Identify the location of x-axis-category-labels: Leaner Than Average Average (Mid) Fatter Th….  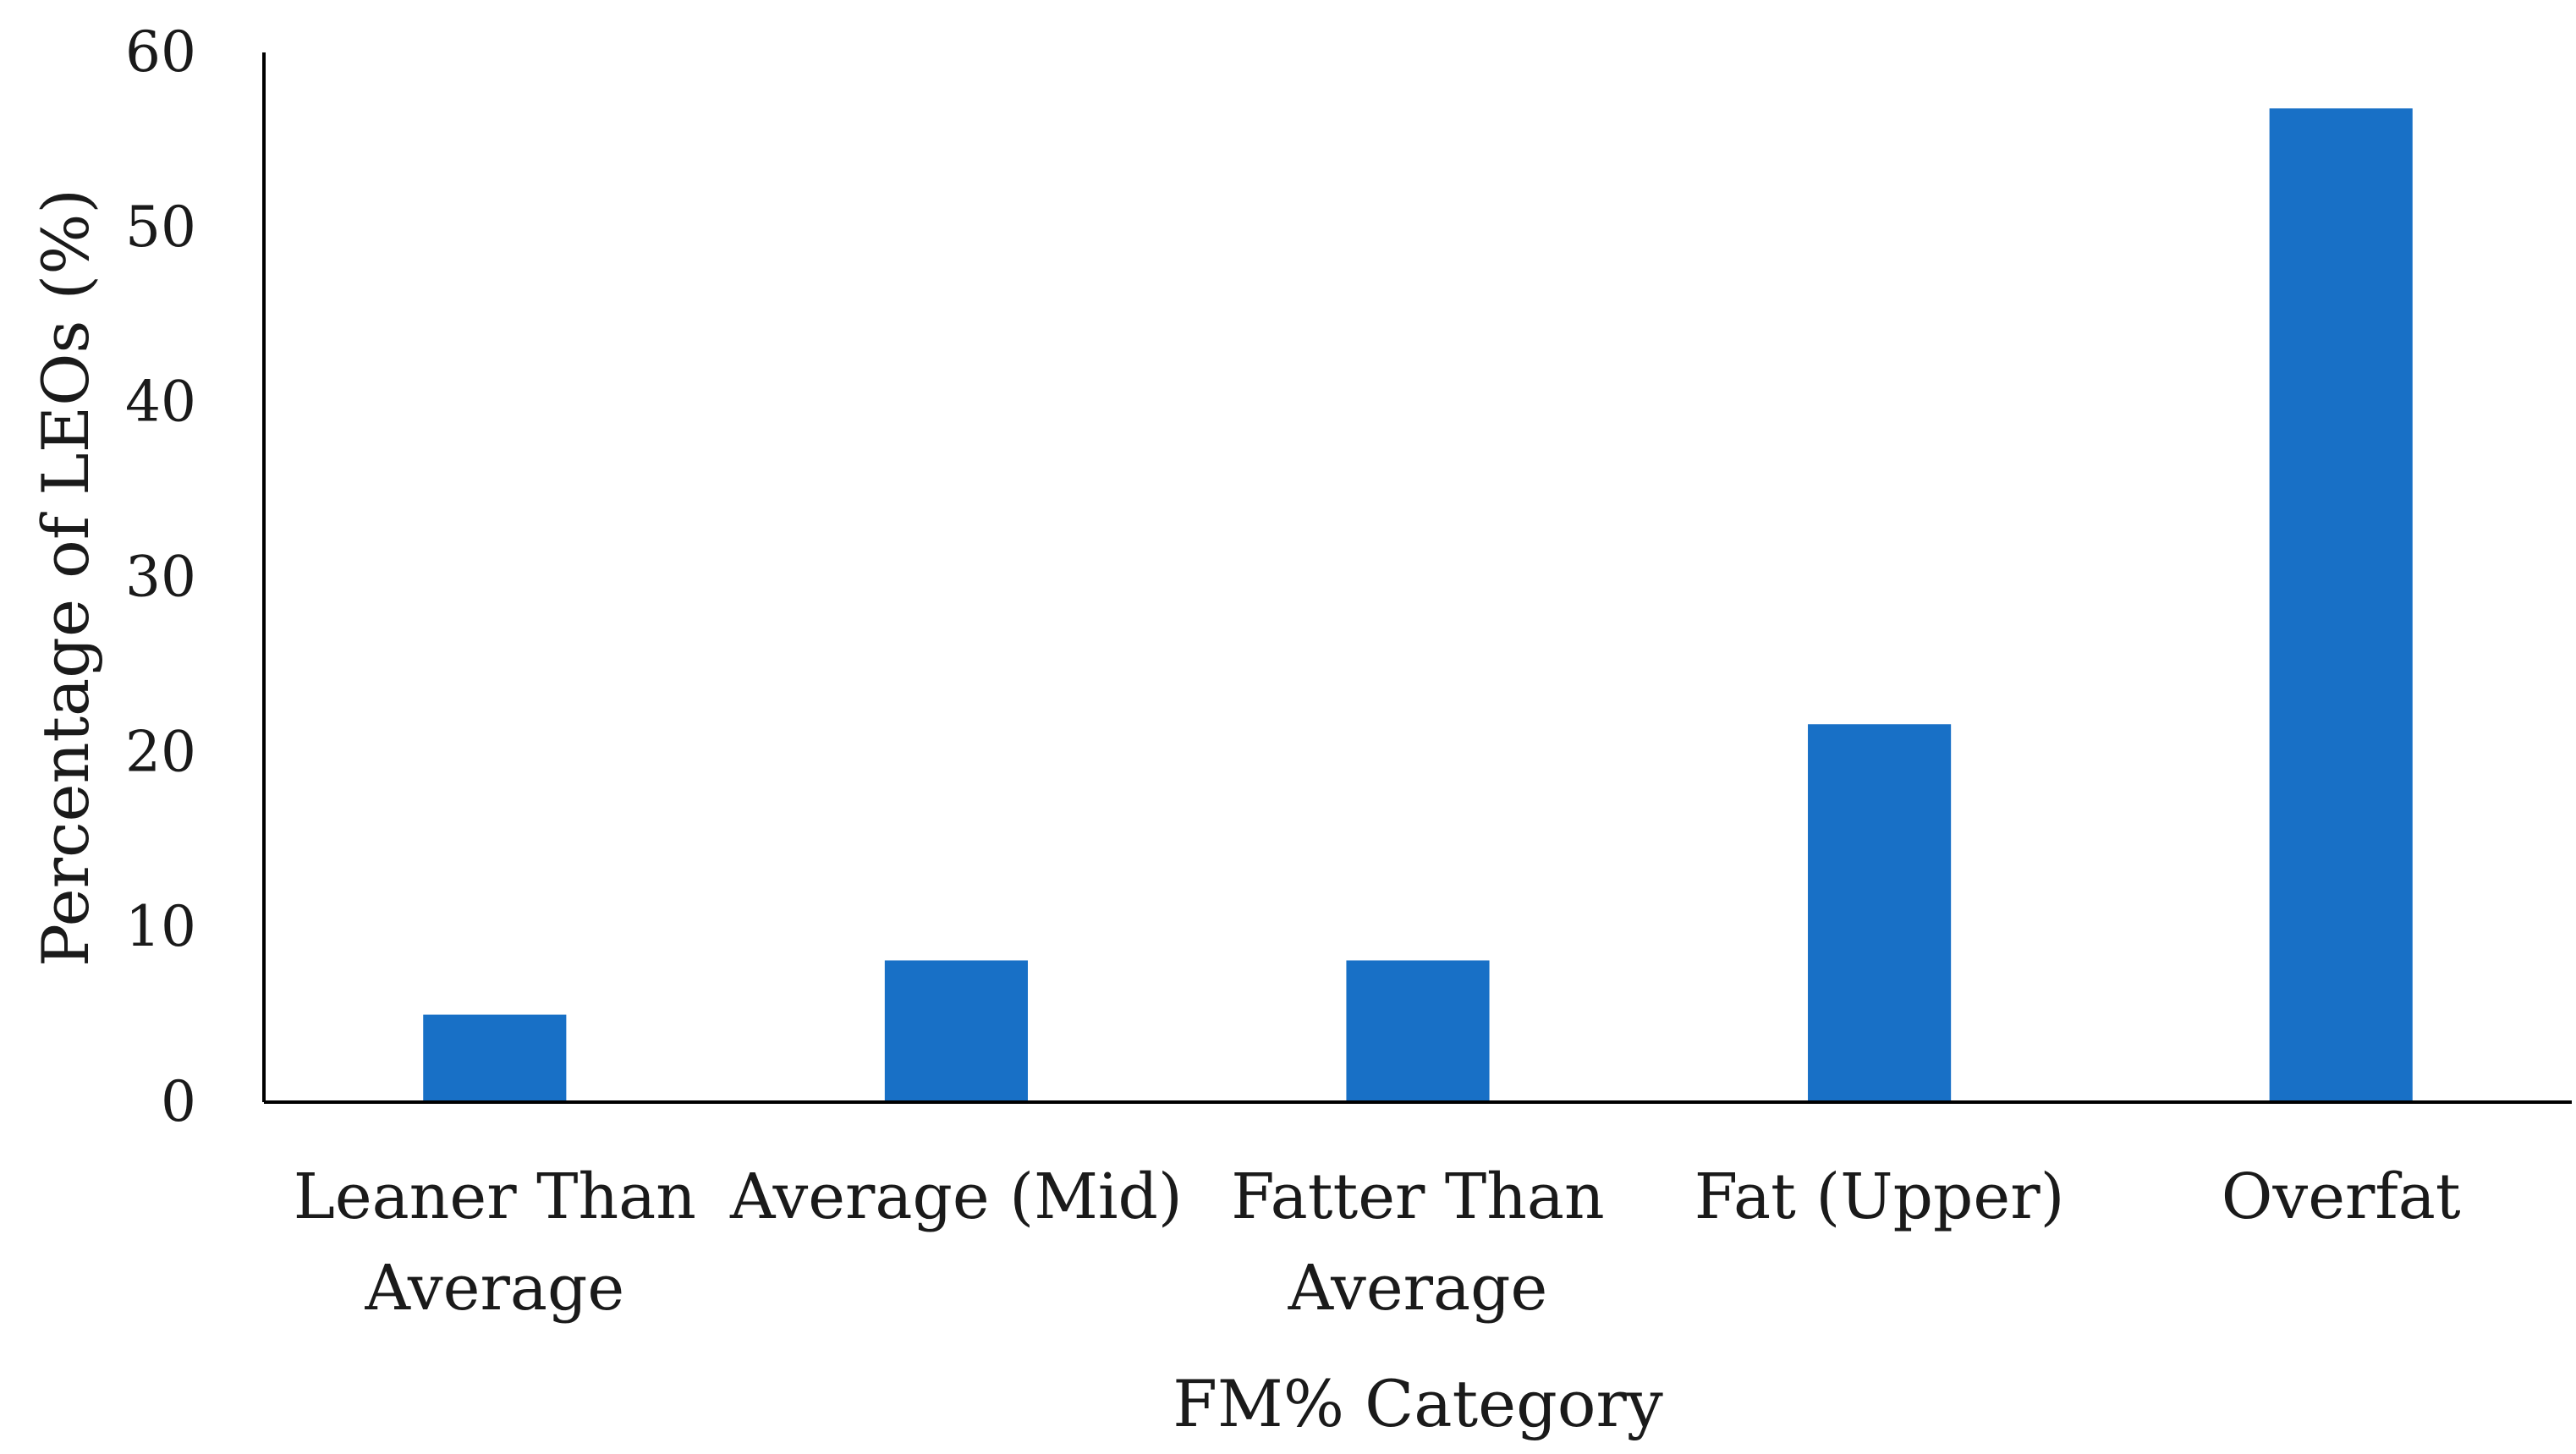
(1377, 1242).